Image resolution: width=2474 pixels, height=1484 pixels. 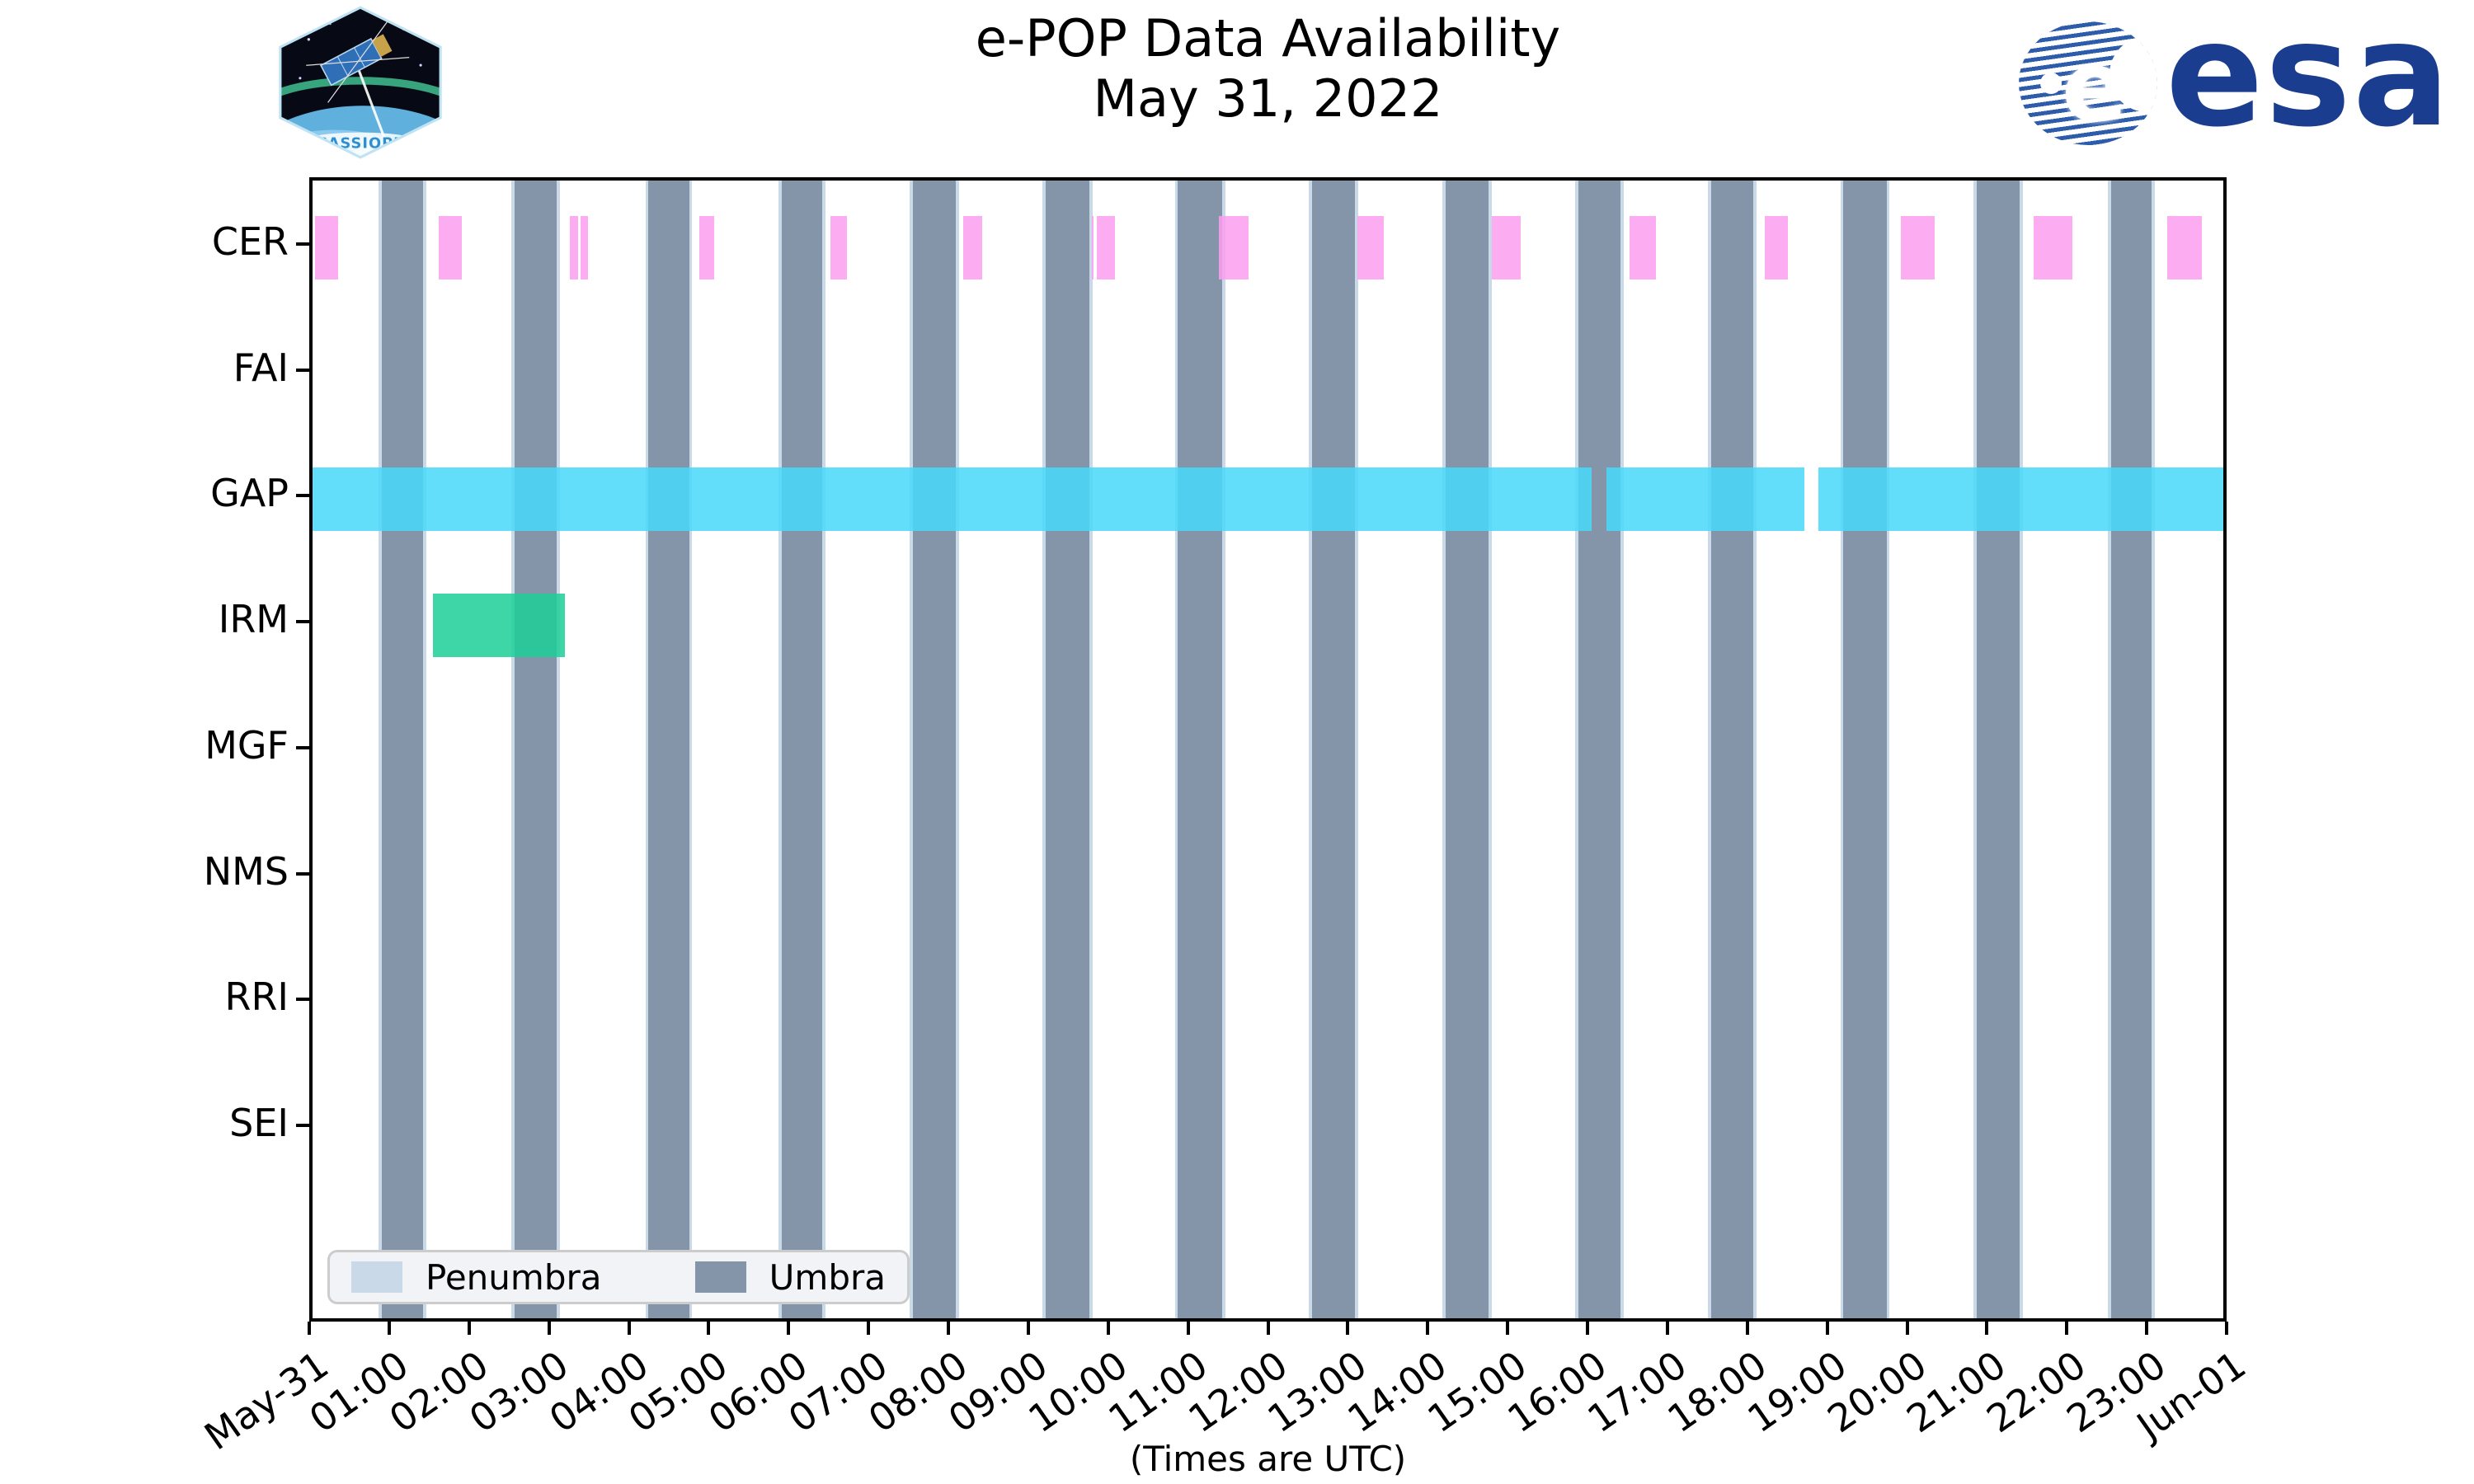 What do you see at coordinates (2309, 79) in the screenshot?
I see `esa-wordmark: esa` at bounding box center [2309, 79].